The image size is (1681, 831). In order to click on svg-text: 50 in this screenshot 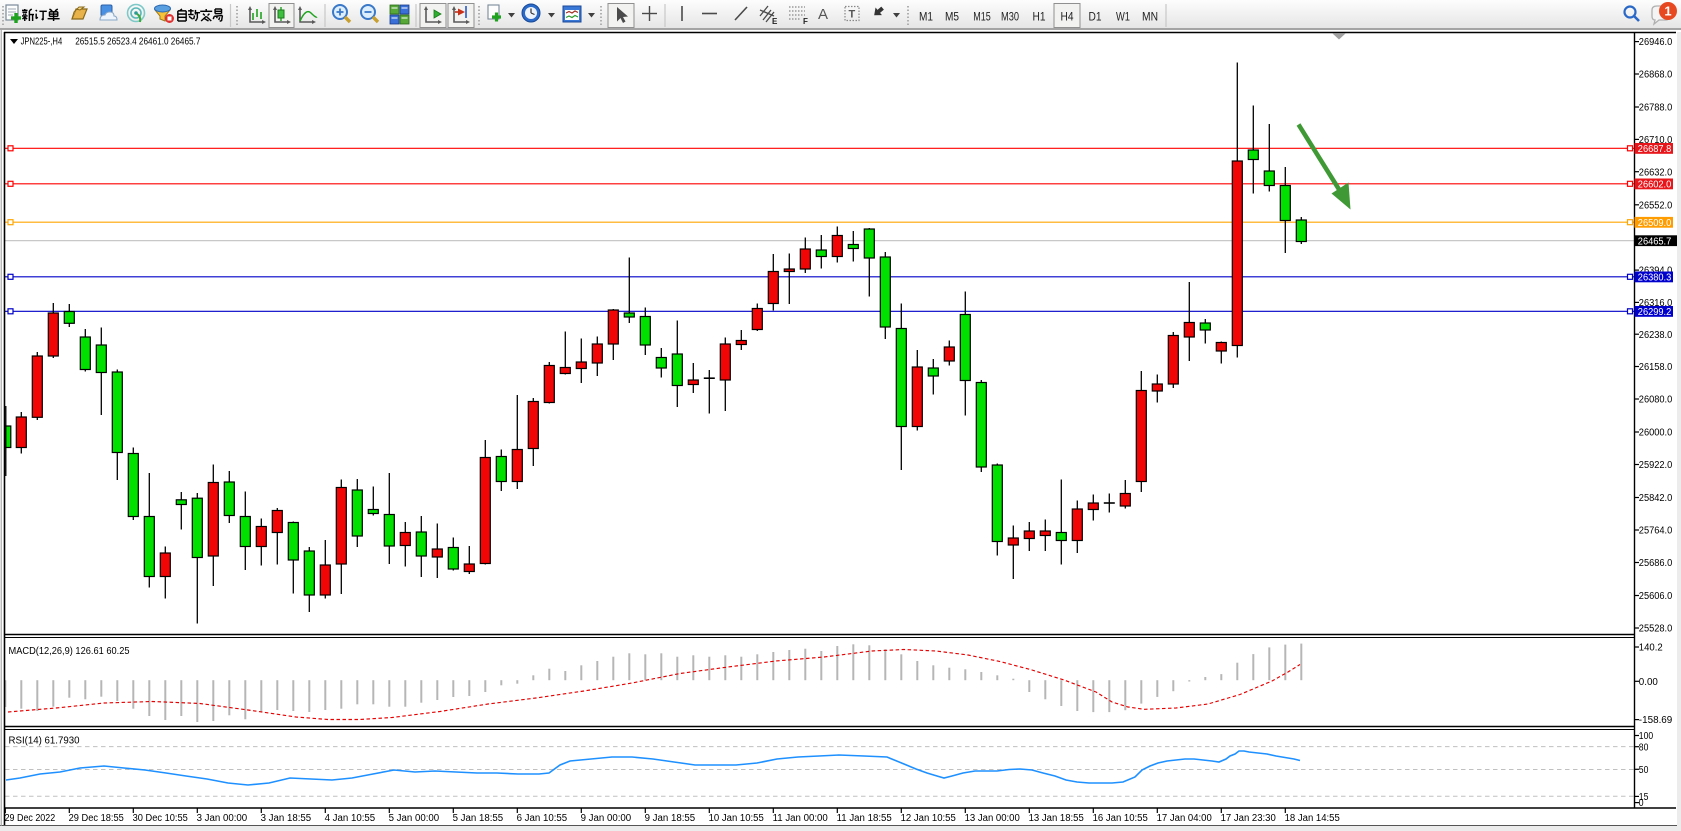, I will do `click(1644, 770)`.